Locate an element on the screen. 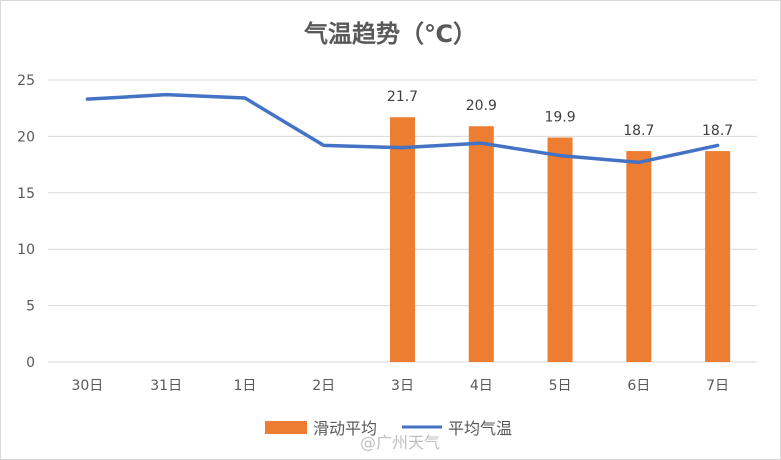 This screenshot has height=460, width=781. x-tick-label: 31日 is located at coordinates (166, 386).